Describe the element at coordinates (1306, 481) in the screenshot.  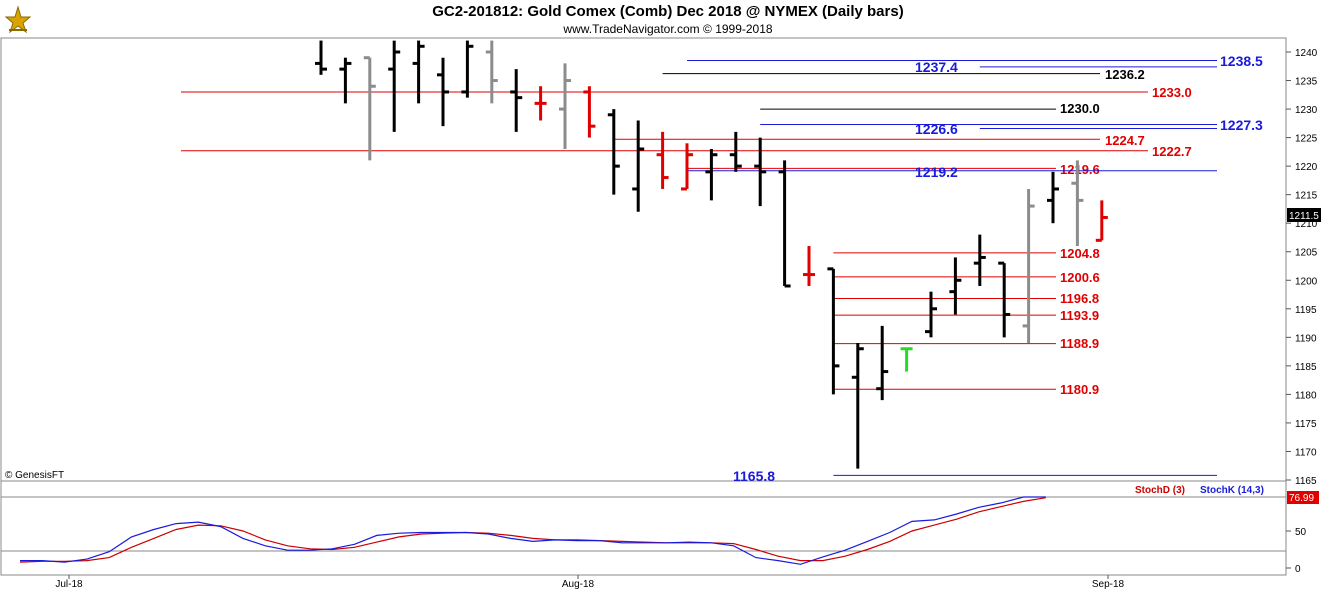
I see `y-tick-label: 1165` at that location.